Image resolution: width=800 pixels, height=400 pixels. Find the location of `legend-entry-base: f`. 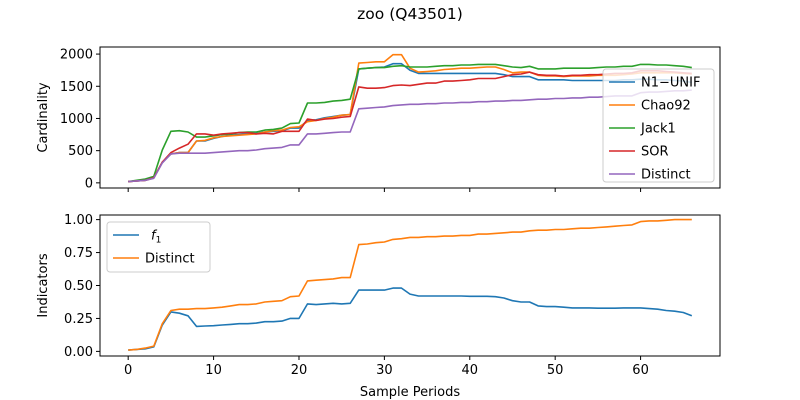

legend-entry-base: f is located at coordinates (154, 236).